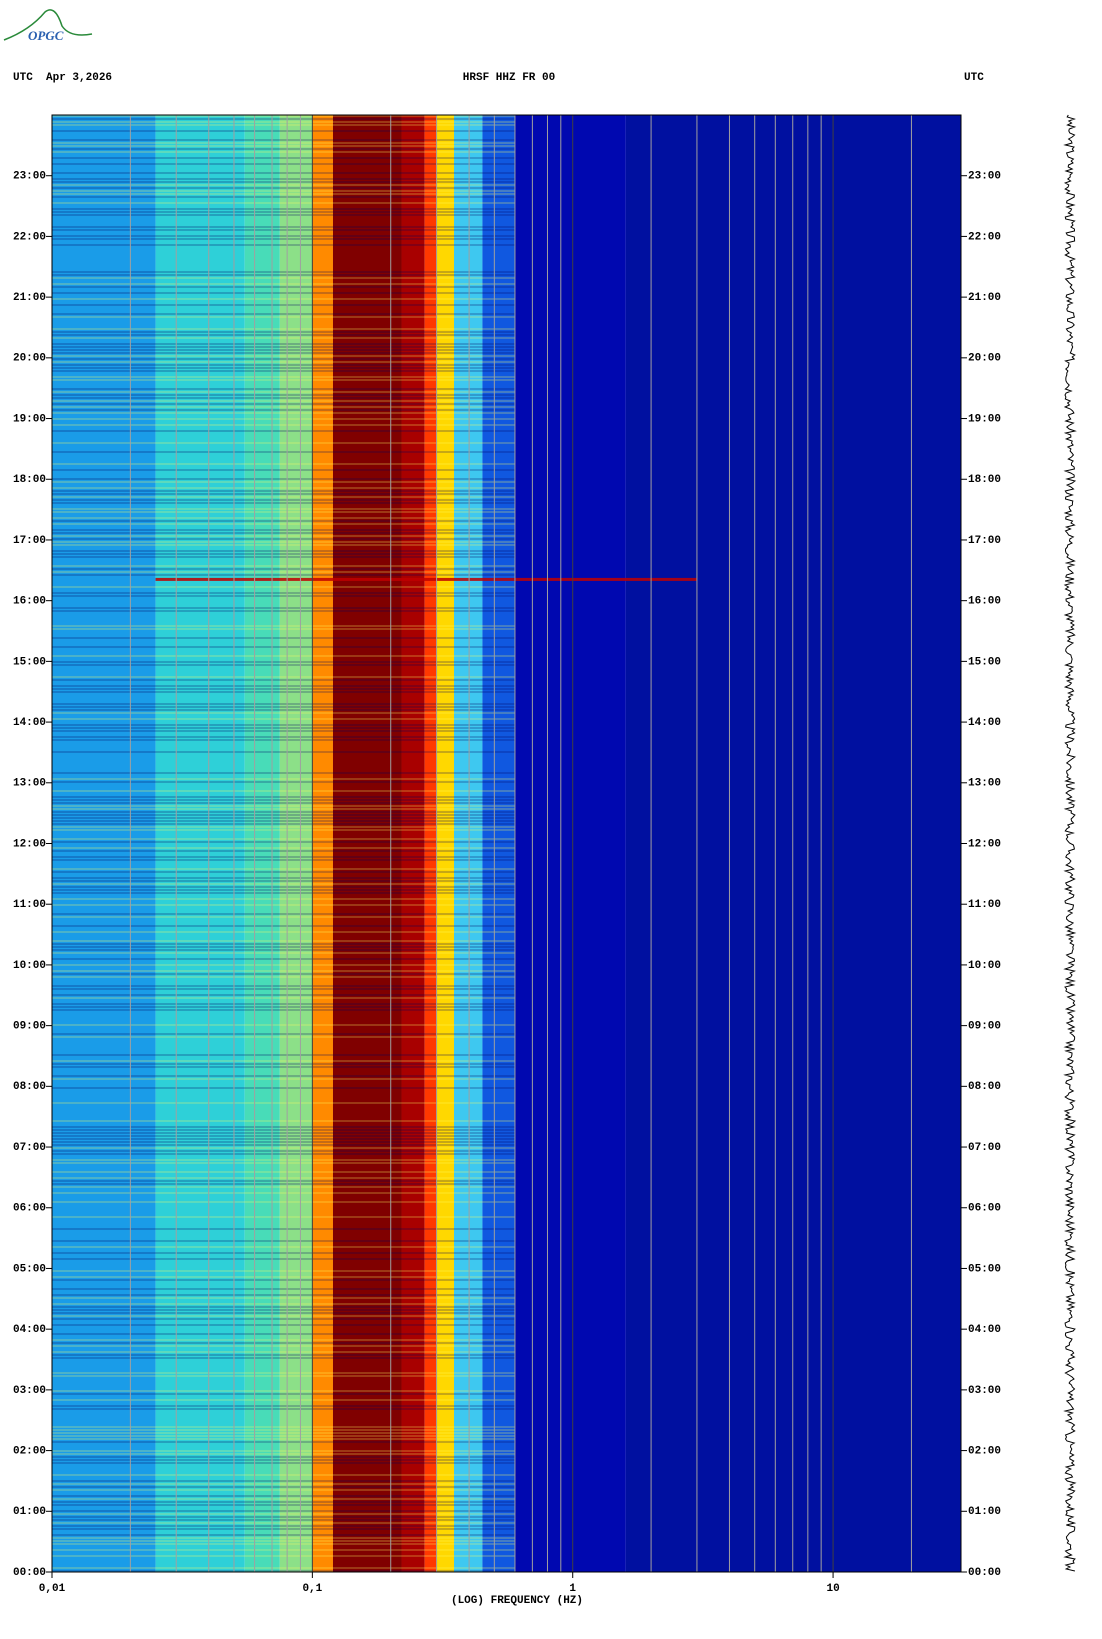 This screenshot has height=1639, width=1102. Describe the element at coordinates (29, 1573) in the screenshot. I see `y-tick-label: 00:00` at that location.